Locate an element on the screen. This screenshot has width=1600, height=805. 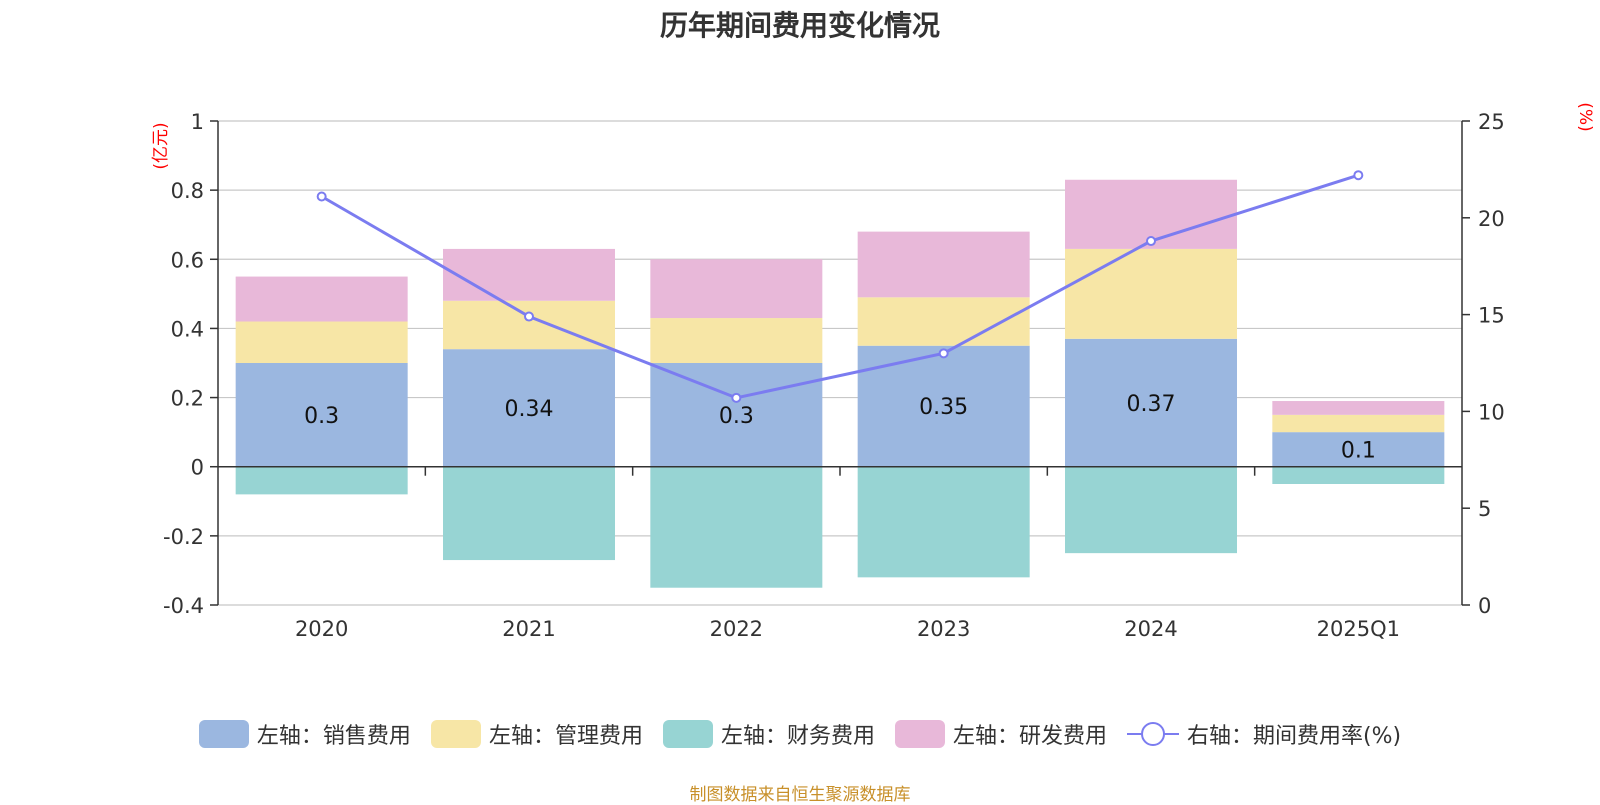
left-tick-label: -0.2 is located at coordinates (183, 537).